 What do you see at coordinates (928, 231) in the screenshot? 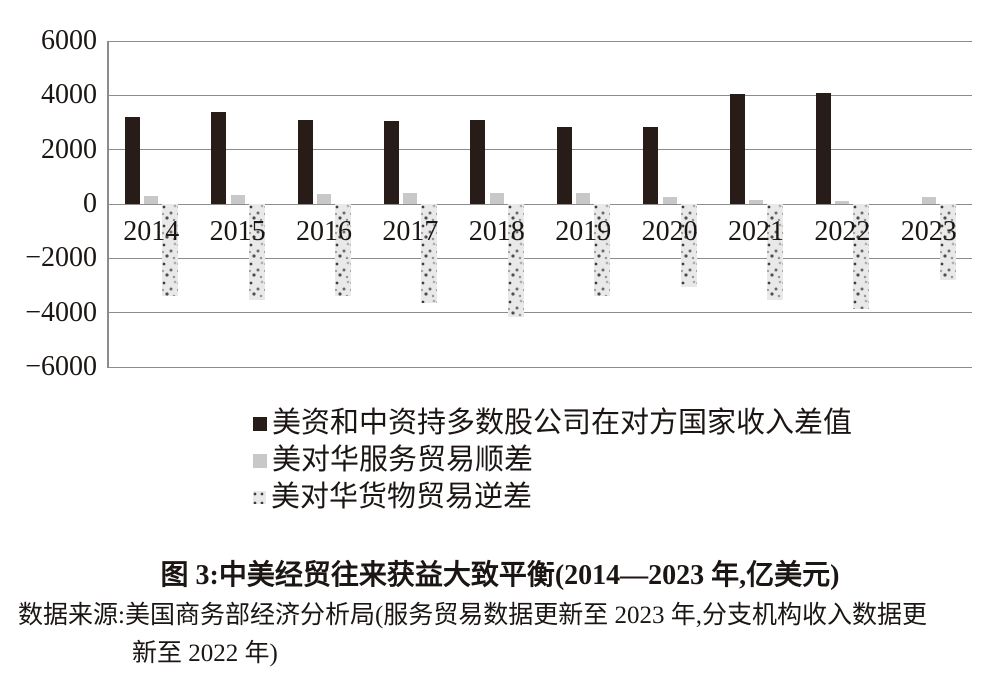
I see `x-axis-label-2023: 2023` at bounding box center [928, 231].